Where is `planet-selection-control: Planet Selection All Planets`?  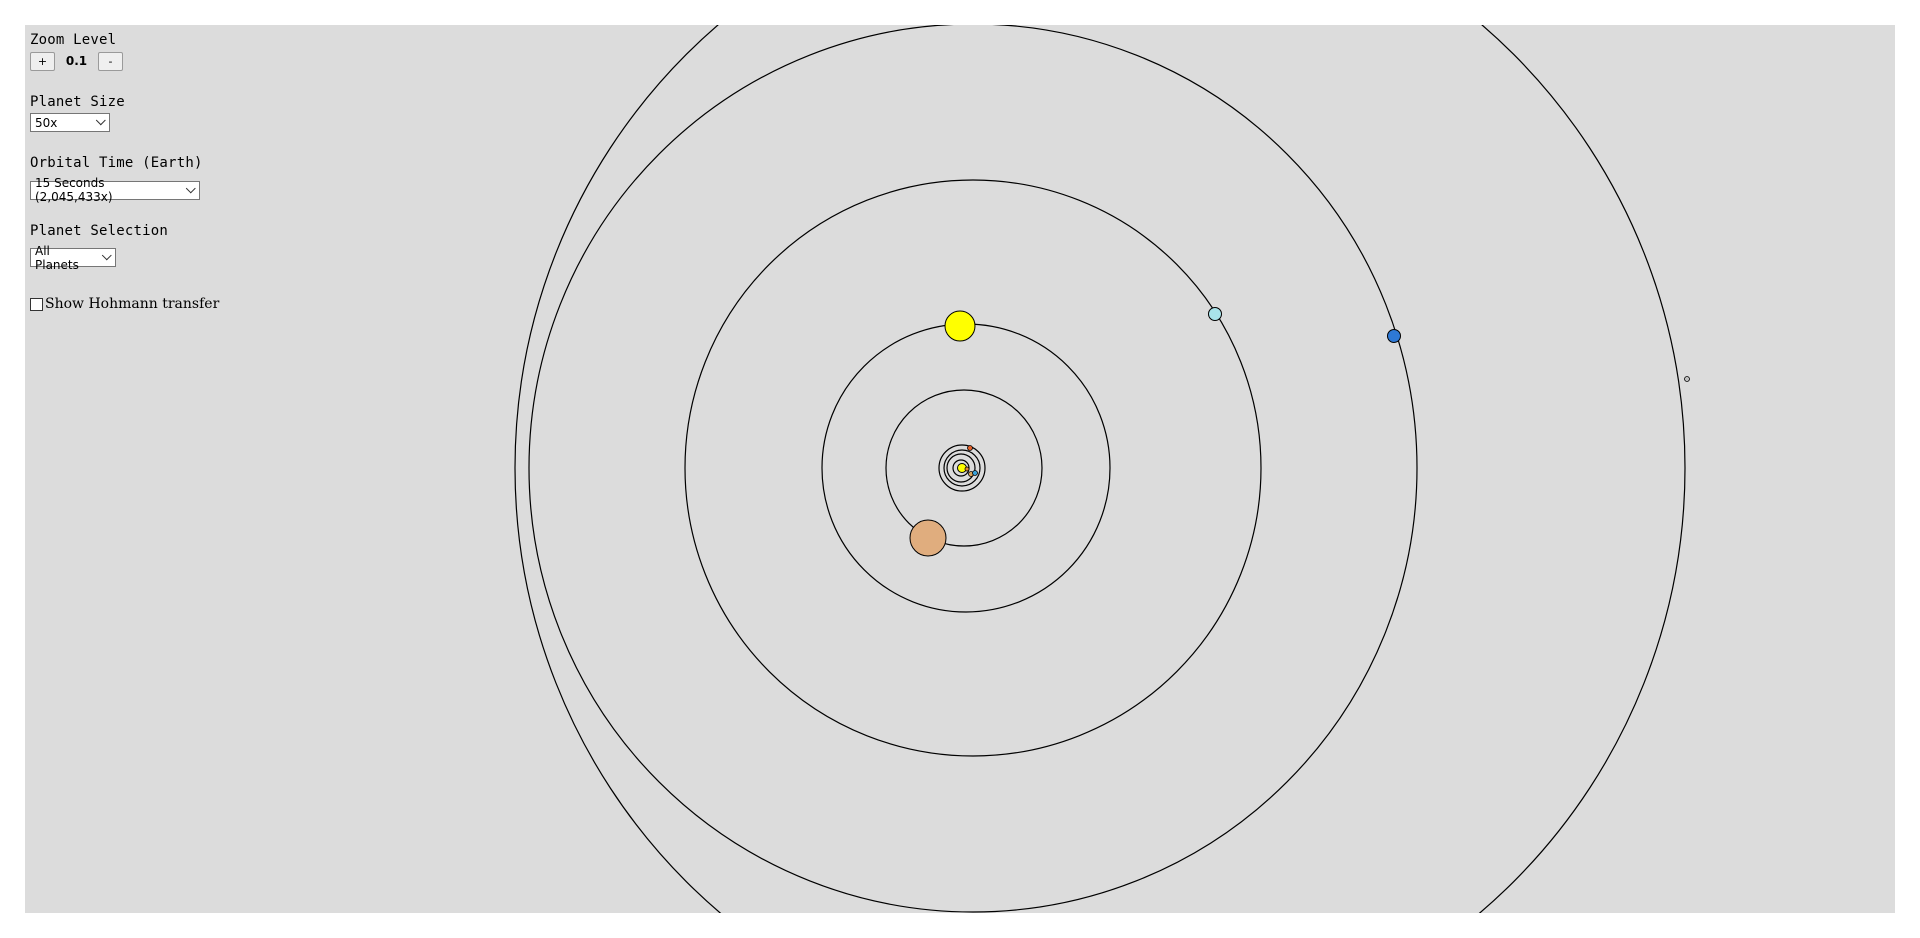 planet-selection-control: Planet Selection All Planets is located at coordinates (160, 247).